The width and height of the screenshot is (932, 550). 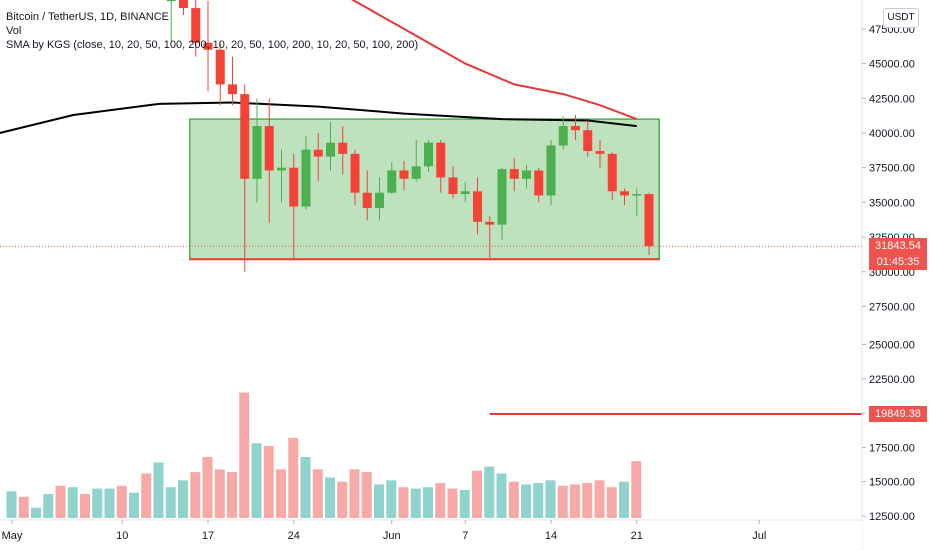 I want to click on price-tick-label: 40000.00, so click(x=892, y=134).